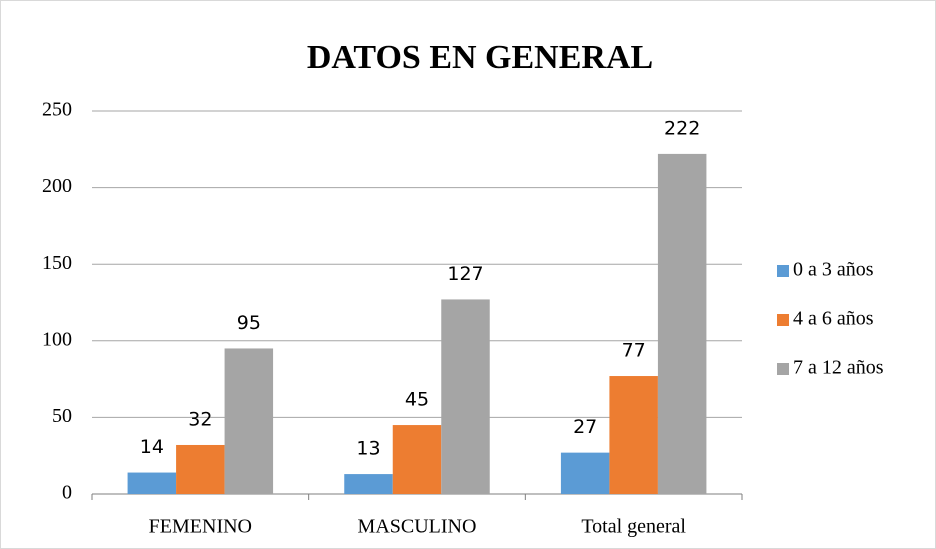 This screenshot has height=549, width=936. What do you see at coordinates (200, 419) in the screenshot?
I see `data-label: 32` at bounding box center [200, 419].